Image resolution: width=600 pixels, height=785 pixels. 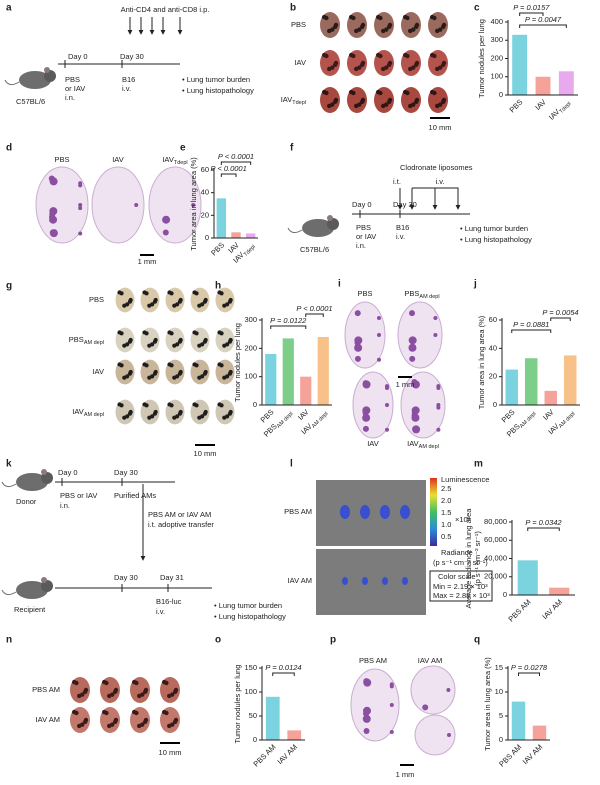 I want to click on panel-text: 10 mm, so click(x=205, y=453).